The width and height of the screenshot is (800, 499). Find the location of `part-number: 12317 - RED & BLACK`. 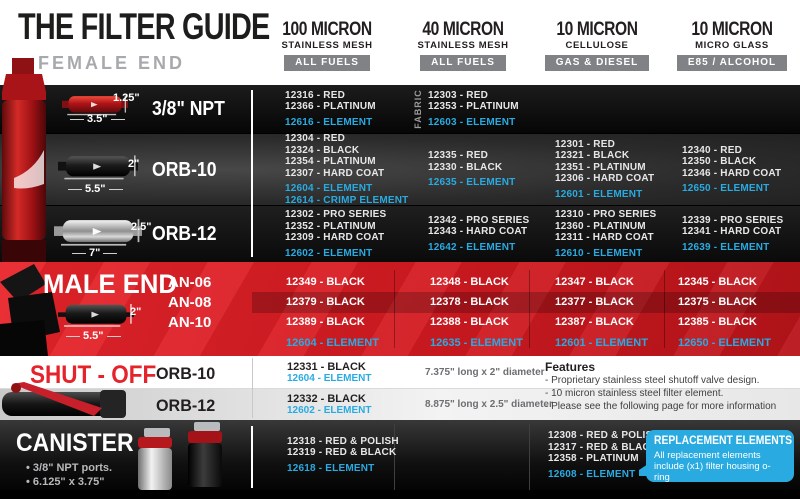

part-number: 12317 - RED & BLACK is located at coordinates (603, 447).